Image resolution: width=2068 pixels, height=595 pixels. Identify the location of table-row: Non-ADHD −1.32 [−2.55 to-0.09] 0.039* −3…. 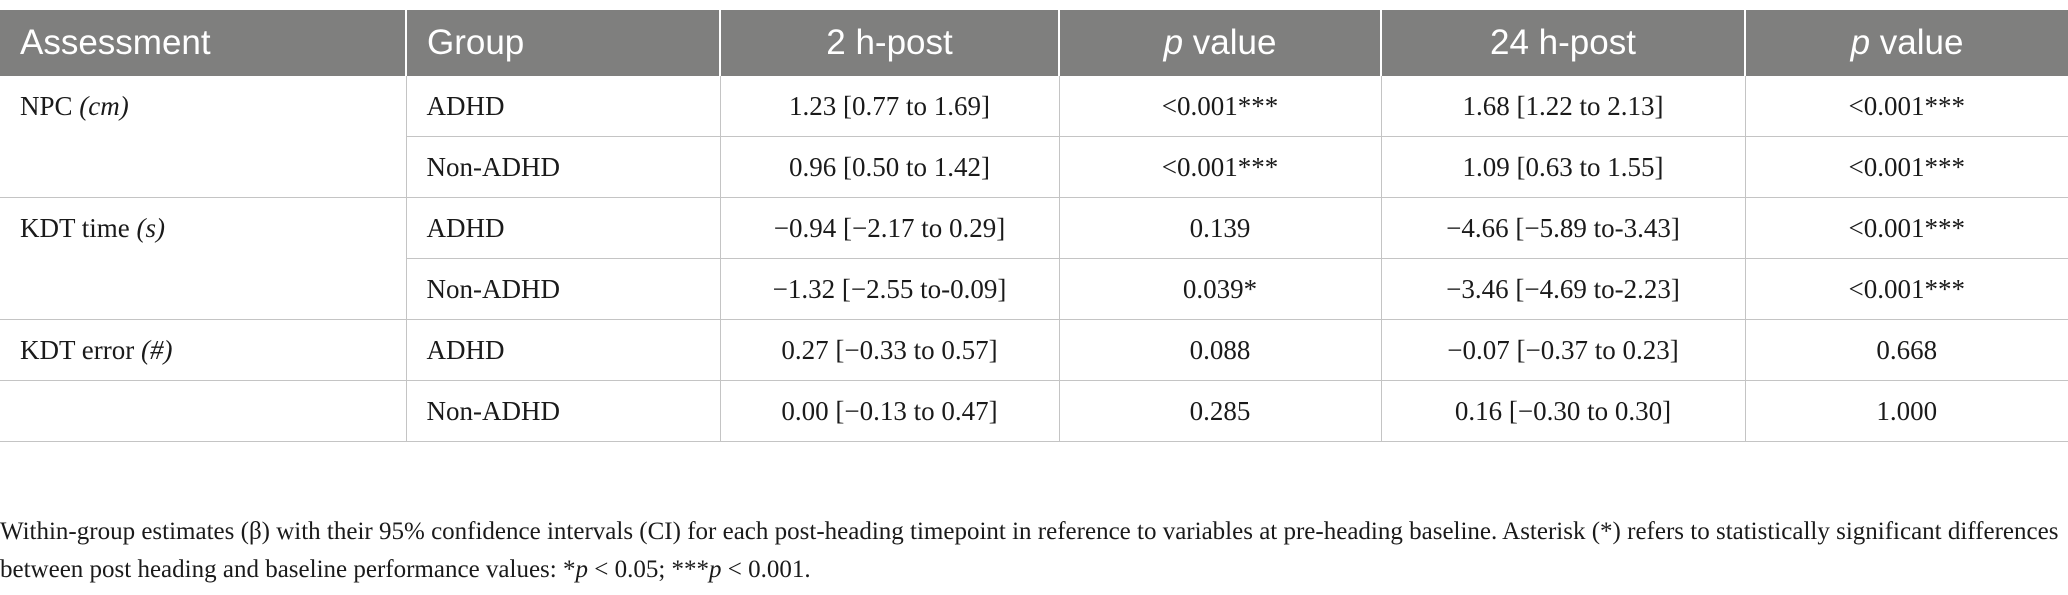
(1034, 289).